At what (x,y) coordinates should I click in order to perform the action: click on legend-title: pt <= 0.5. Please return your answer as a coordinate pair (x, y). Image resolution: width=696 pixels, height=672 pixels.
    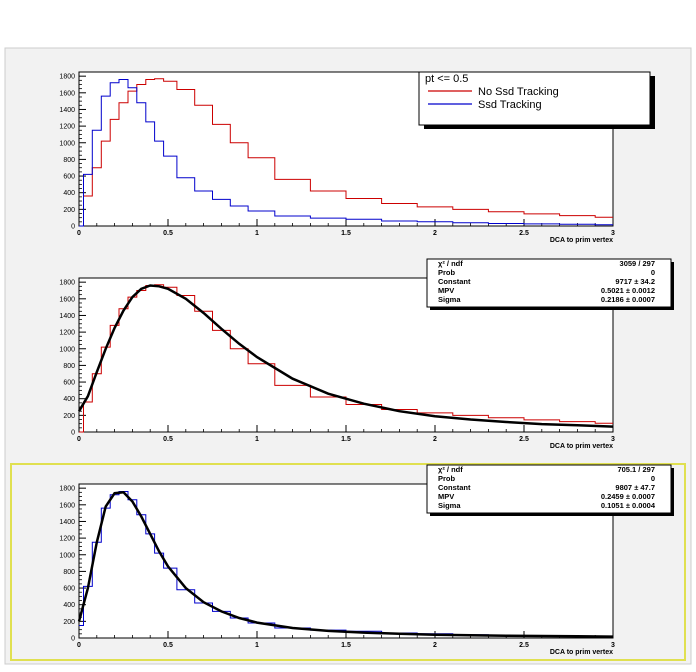
    Looking at the image, I should click on (446, 79).